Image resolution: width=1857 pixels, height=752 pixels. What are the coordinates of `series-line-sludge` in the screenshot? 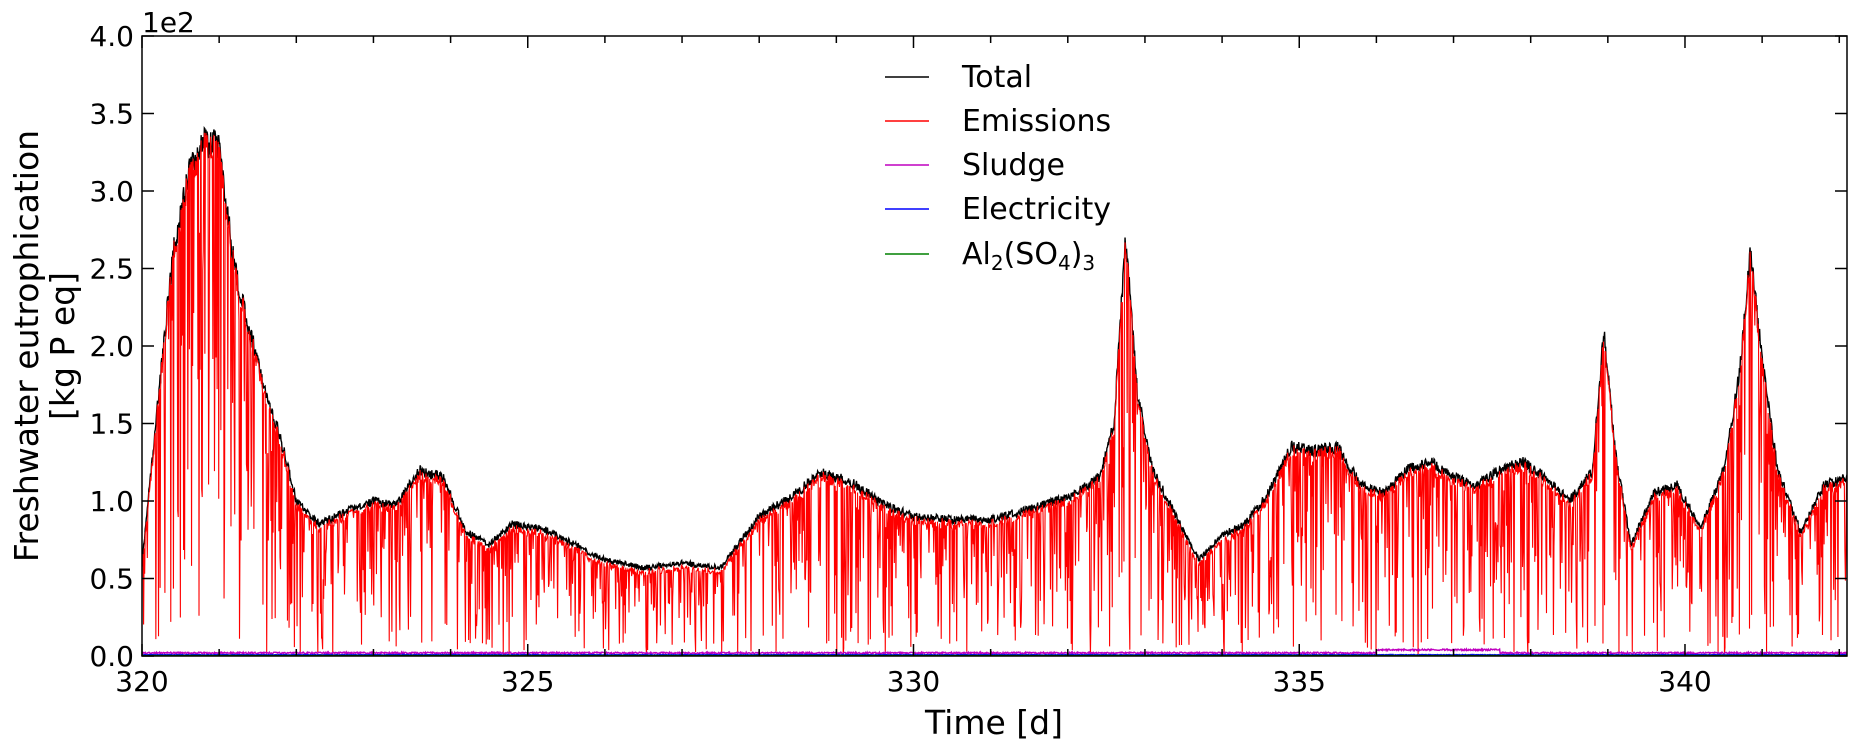 It's located at (994, 651).